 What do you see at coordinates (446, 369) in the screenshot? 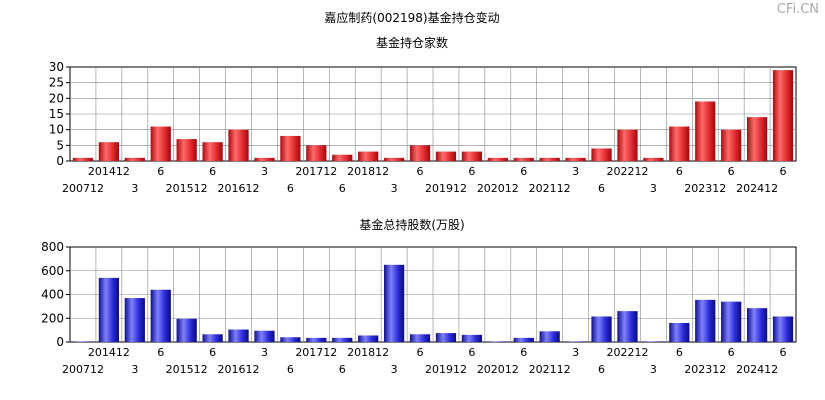
I see `c2-xtick-label: 201912` at bounding box center [446, 369].